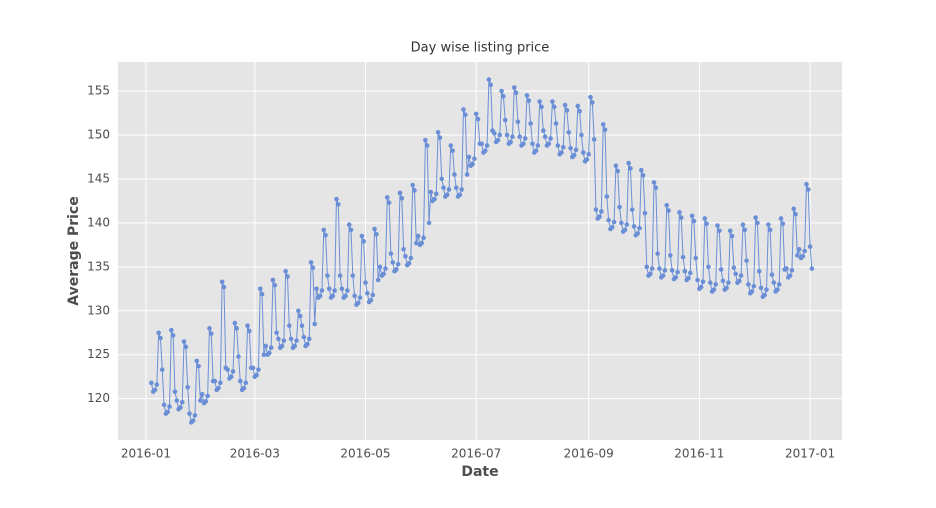  What do you see at coordinates (480, 48) in the screenshot?
I see `chart-title: Day wise listing price` at bounding box center [480, 48].